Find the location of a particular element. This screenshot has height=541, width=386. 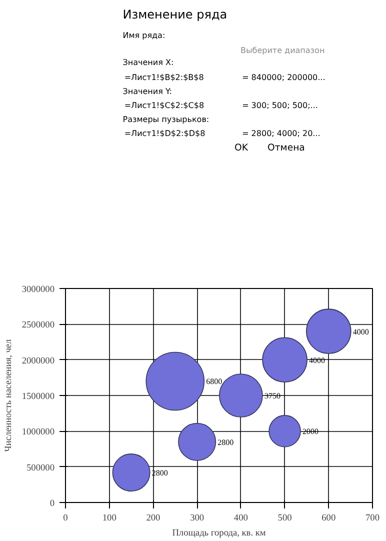

x-tick-label: 0 is located at coordinates (65, 519).